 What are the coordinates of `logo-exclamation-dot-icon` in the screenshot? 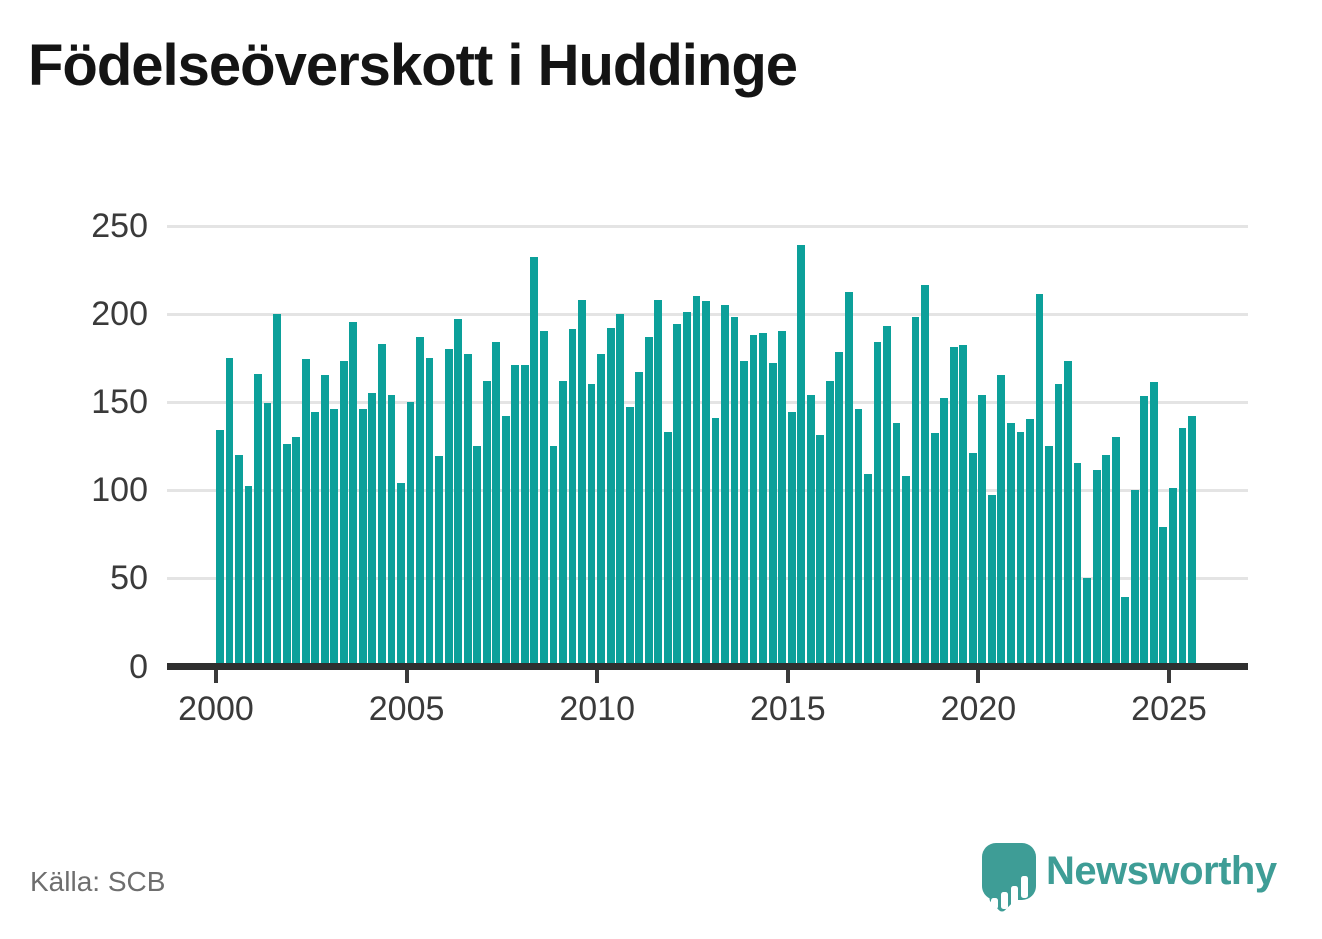 It's located at (1024, 905).